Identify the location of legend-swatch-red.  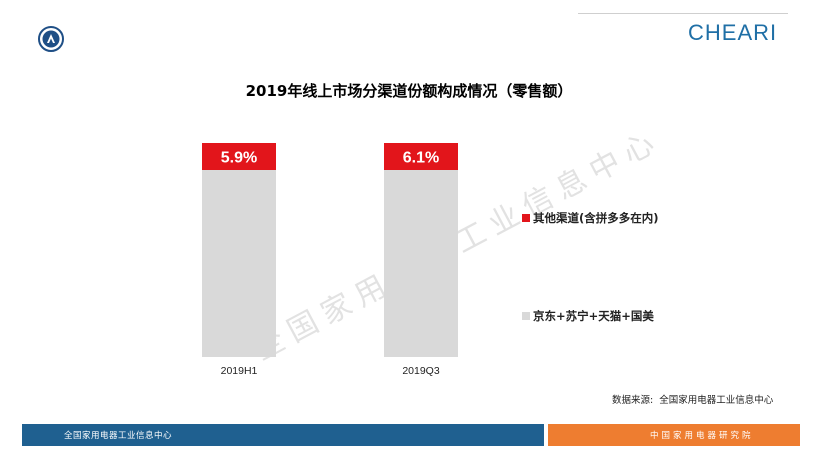
(526, 218).